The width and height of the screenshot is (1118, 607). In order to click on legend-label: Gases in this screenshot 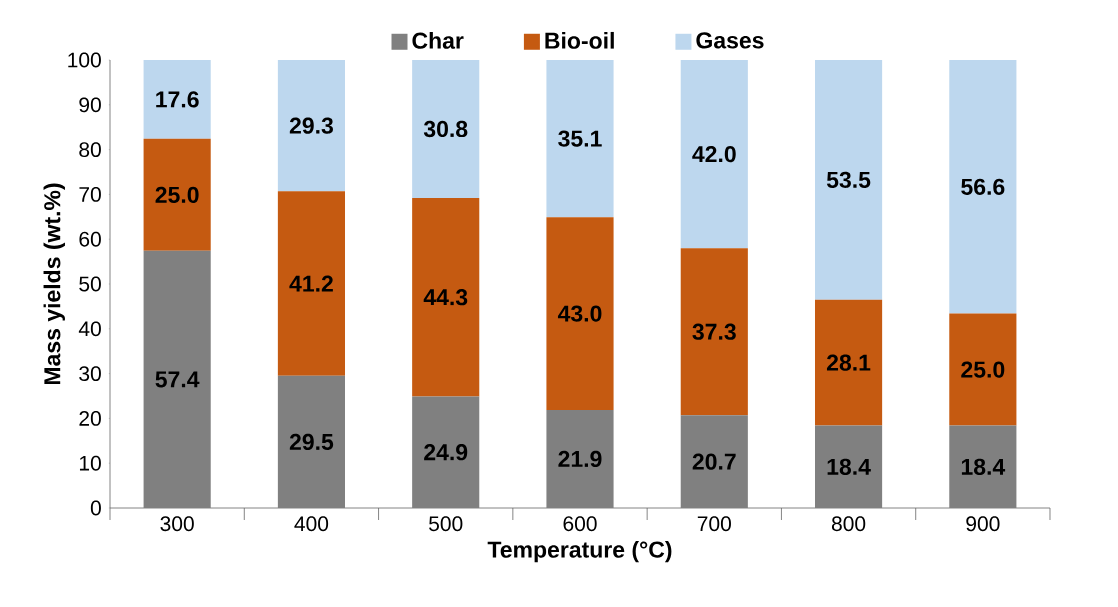, I will do `click(730, 40)`.